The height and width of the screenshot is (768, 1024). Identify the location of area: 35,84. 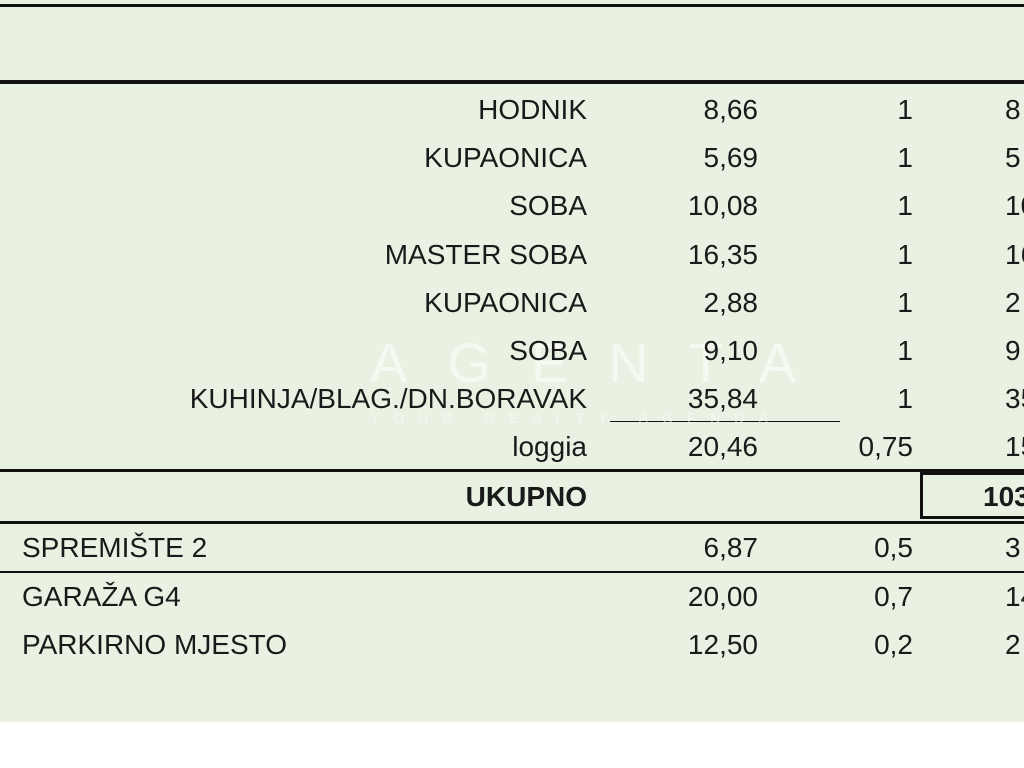
(722, 399).